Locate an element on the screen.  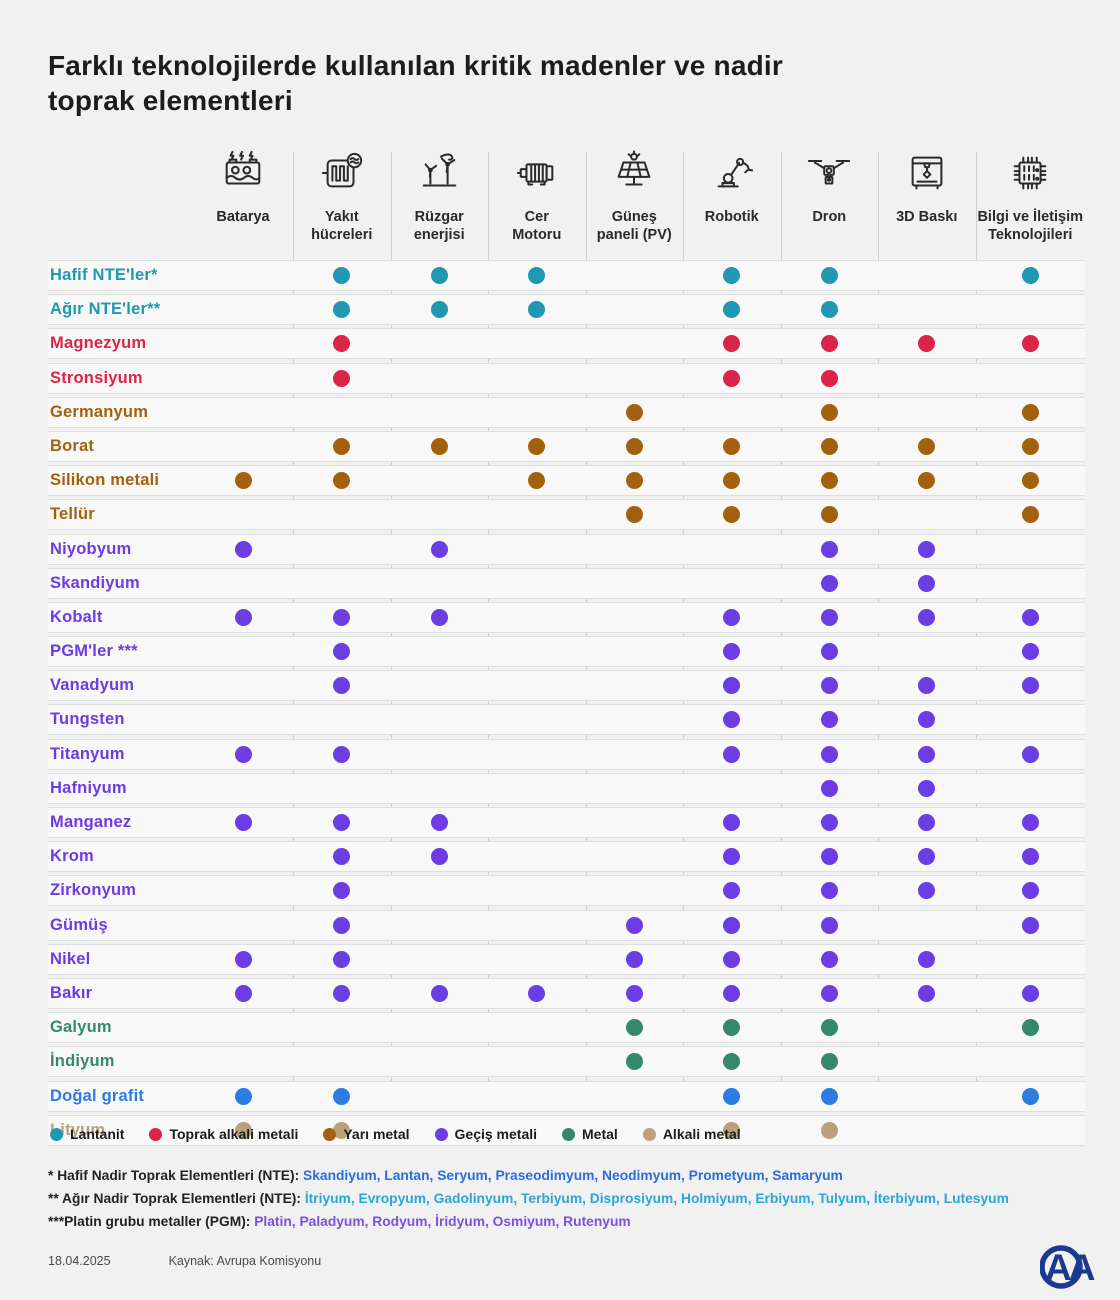
table-row: Vanadyum is located at coordinates (566, 686).